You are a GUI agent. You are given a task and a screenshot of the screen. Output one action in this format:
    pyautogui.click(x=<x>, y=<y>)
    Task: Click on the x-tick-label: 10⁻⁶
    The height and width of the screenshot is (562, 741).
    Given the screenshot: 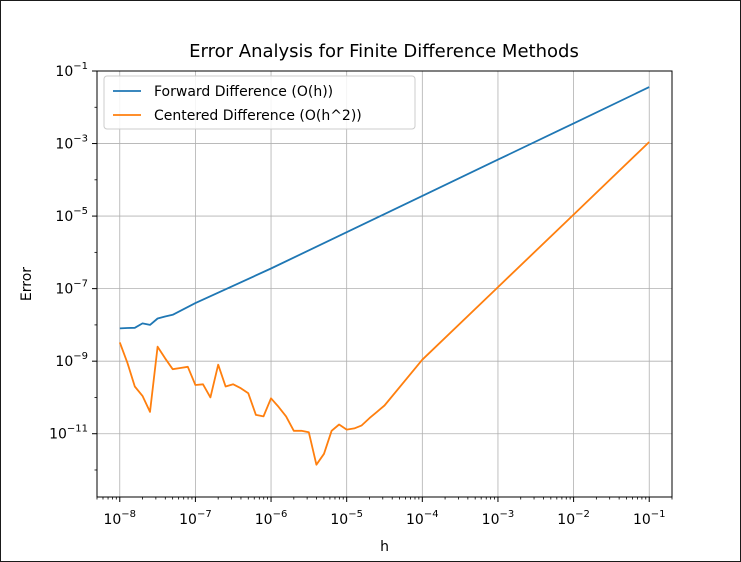 What is the action you would take?
    pyautogui.click(x=271, y=518)
    